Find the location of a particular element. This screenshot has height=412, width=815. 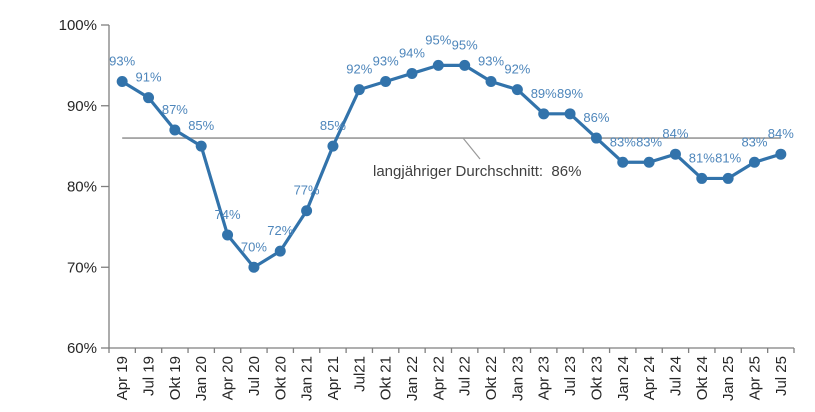

y-tick-label: 60% is located at coordinates (82, 348).